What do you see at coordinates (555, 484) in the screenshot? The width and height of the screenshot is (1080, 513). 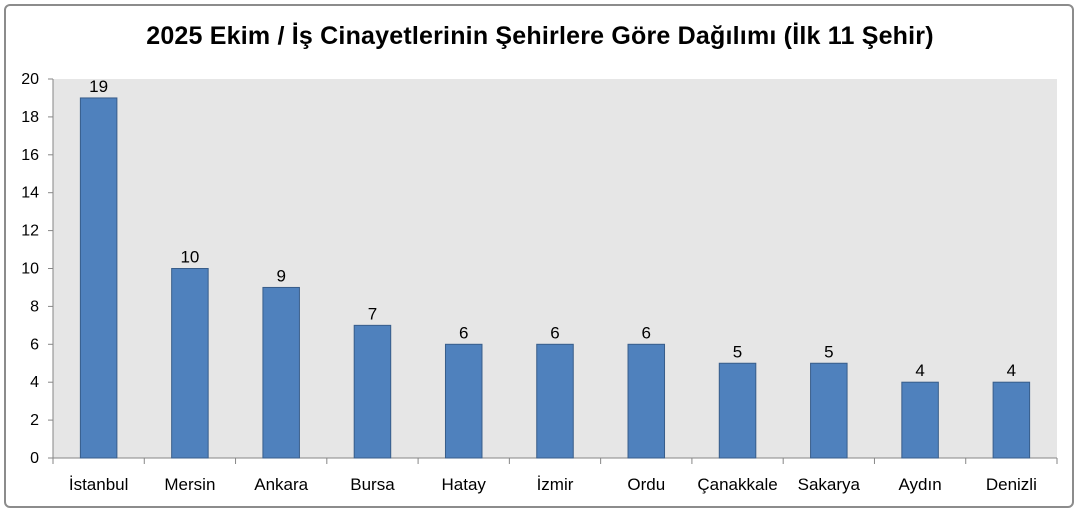 I see `category-label: İzmir` at bounding box center [555, 484].